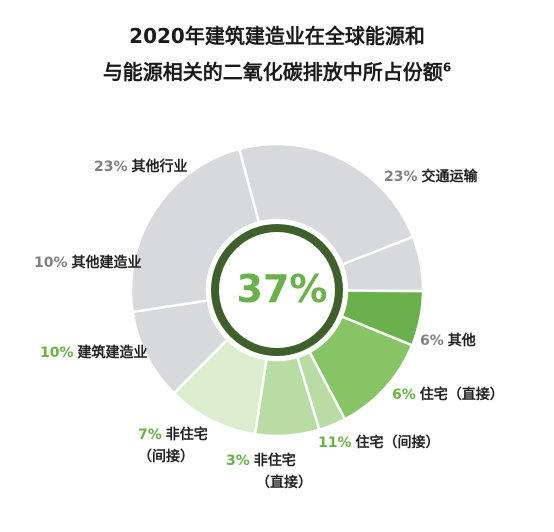 The width and height of the screenshot is (554, 532). What do you see at coordinates (404, 395) in the screenshot?
I see `label-res-direct-pct: 6%` at bounding box center [404, 395].